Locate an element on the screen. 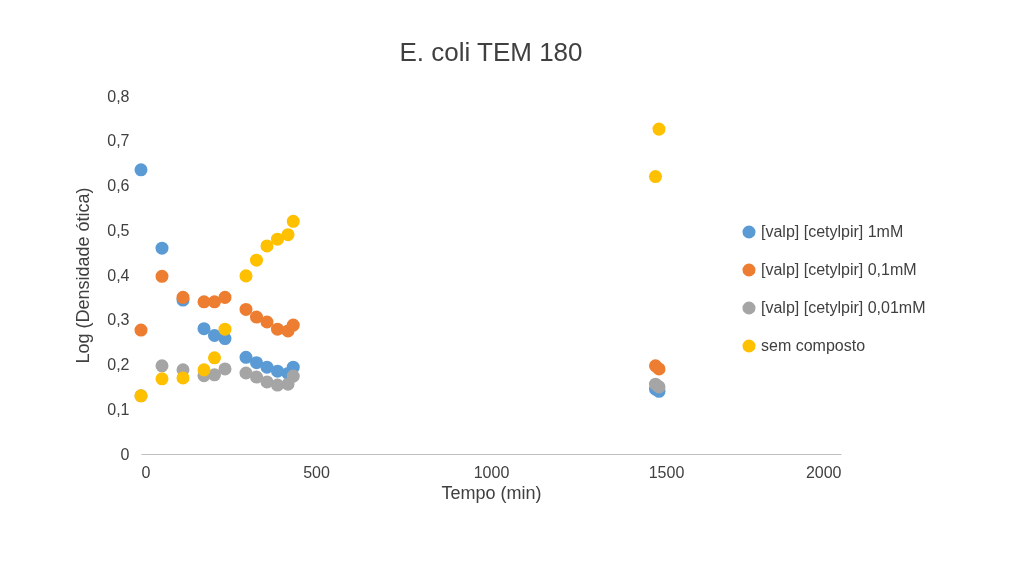 The width and height of the screenshot is (1011, 581). y-tick-label: 0,7 is located at coordinates (118, 141).